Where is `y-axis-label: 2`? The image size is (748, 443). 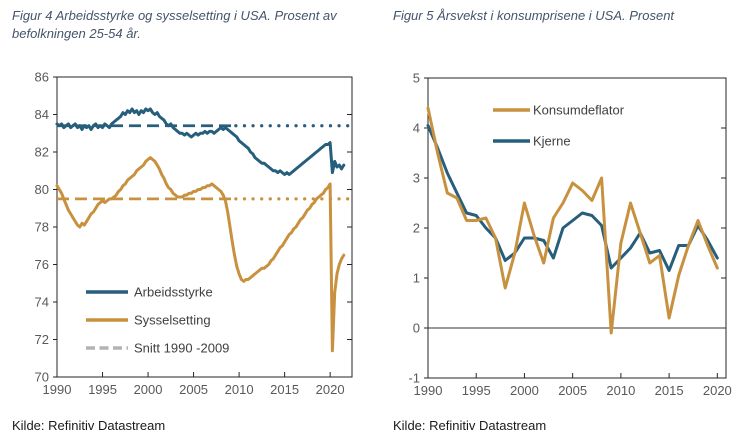 y-axis-label: 2 is located at coordinates (416, 228).